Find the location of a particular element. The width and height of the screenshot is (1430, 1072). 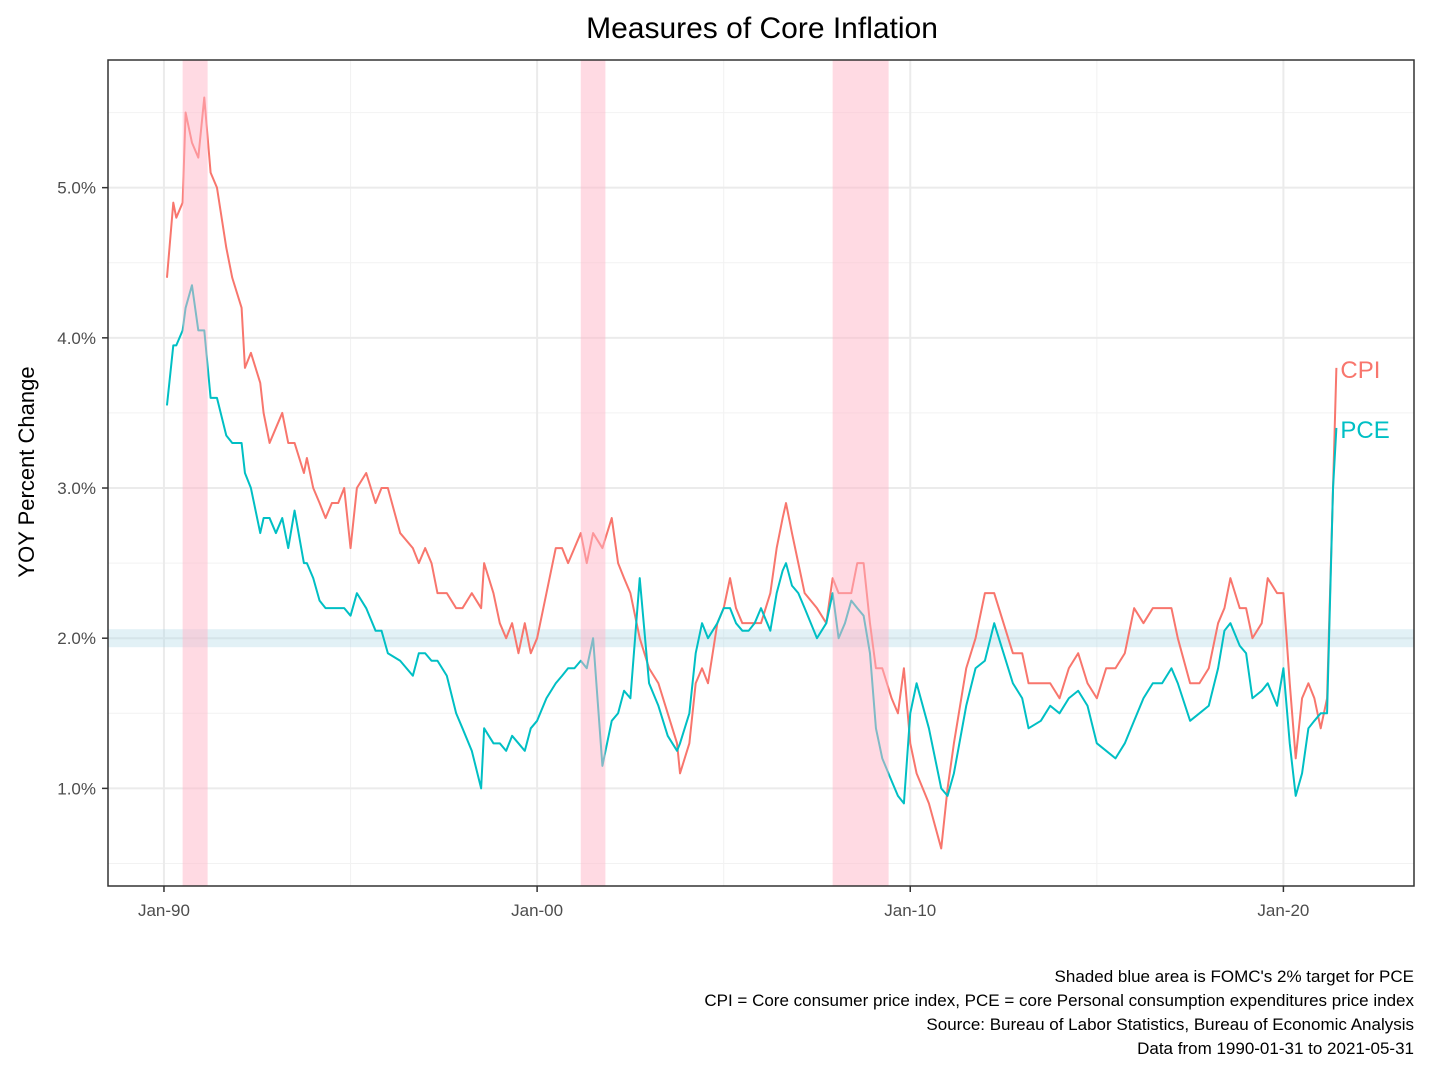

x-tick-label: Jan-20 is located at coordinates (1283, 910).